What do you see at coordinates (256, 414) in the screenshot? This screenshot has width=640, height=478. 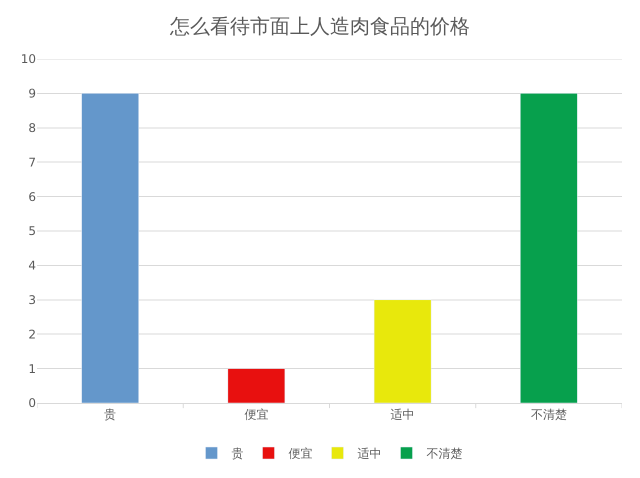 I see `x-tick-label: 便宜` at bounding box center [256, 414].